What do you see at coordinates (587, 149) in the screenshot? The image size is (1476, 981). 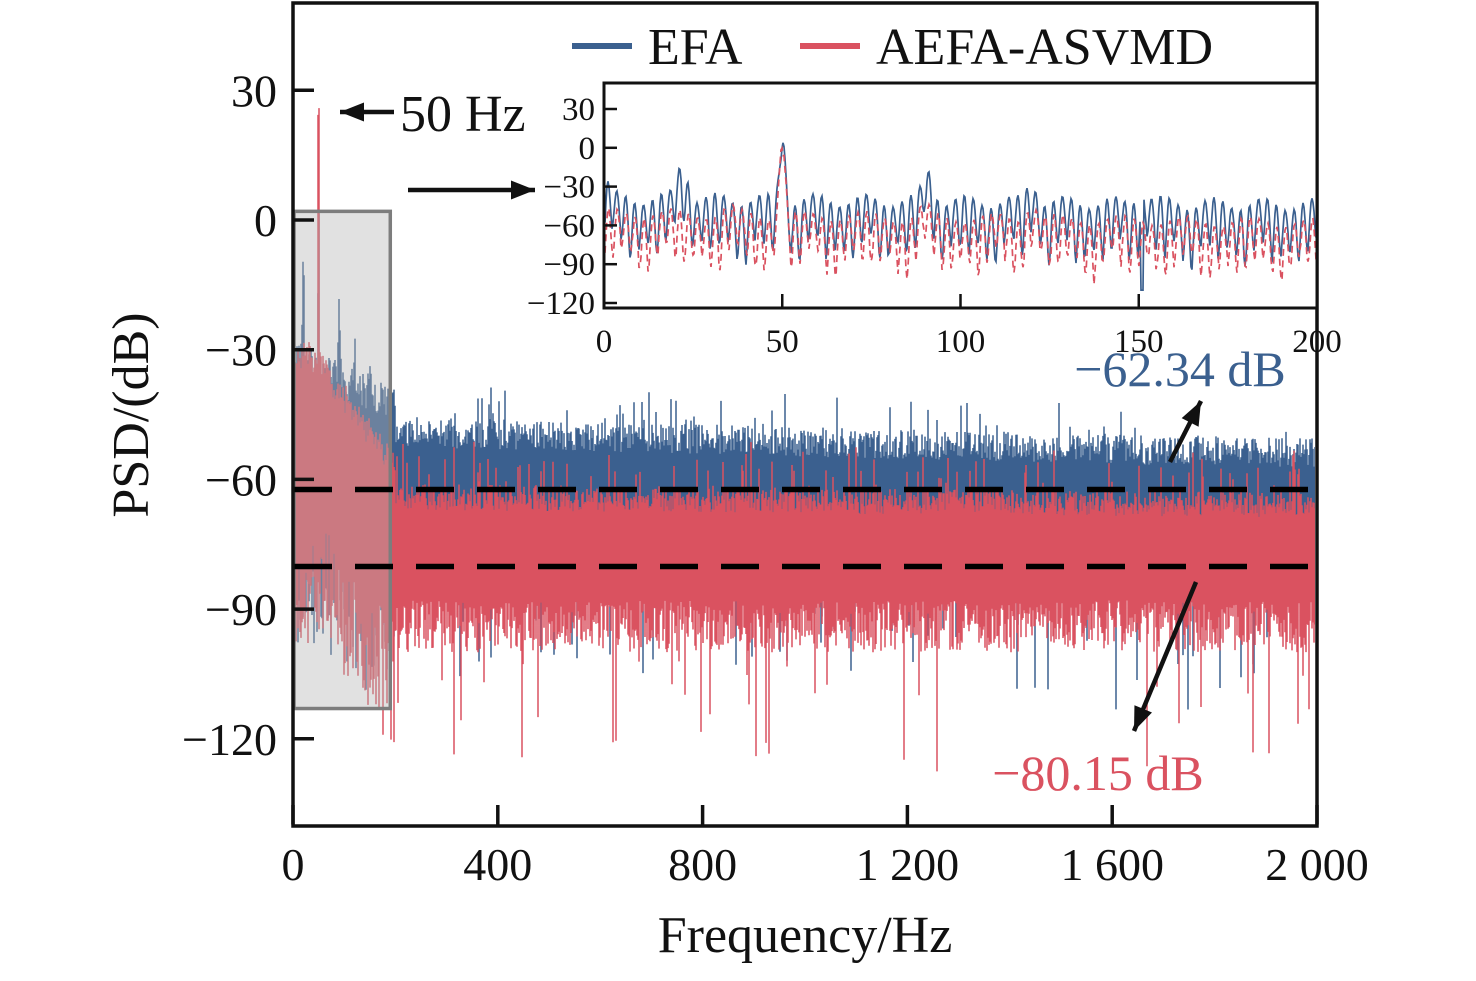 I see `inset-y-tick-label: 0` at bounding box center [587, 149].